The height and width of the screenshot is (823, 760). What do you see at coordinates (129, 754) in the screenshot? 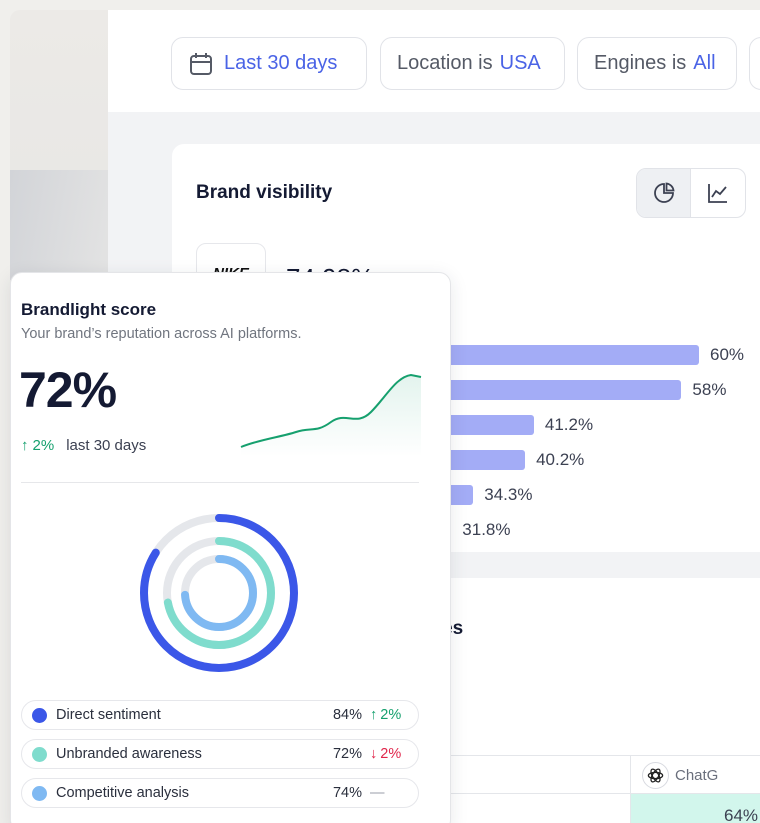
I see `legend-name: Unbranded awareness` at bounding box center [129, 754].